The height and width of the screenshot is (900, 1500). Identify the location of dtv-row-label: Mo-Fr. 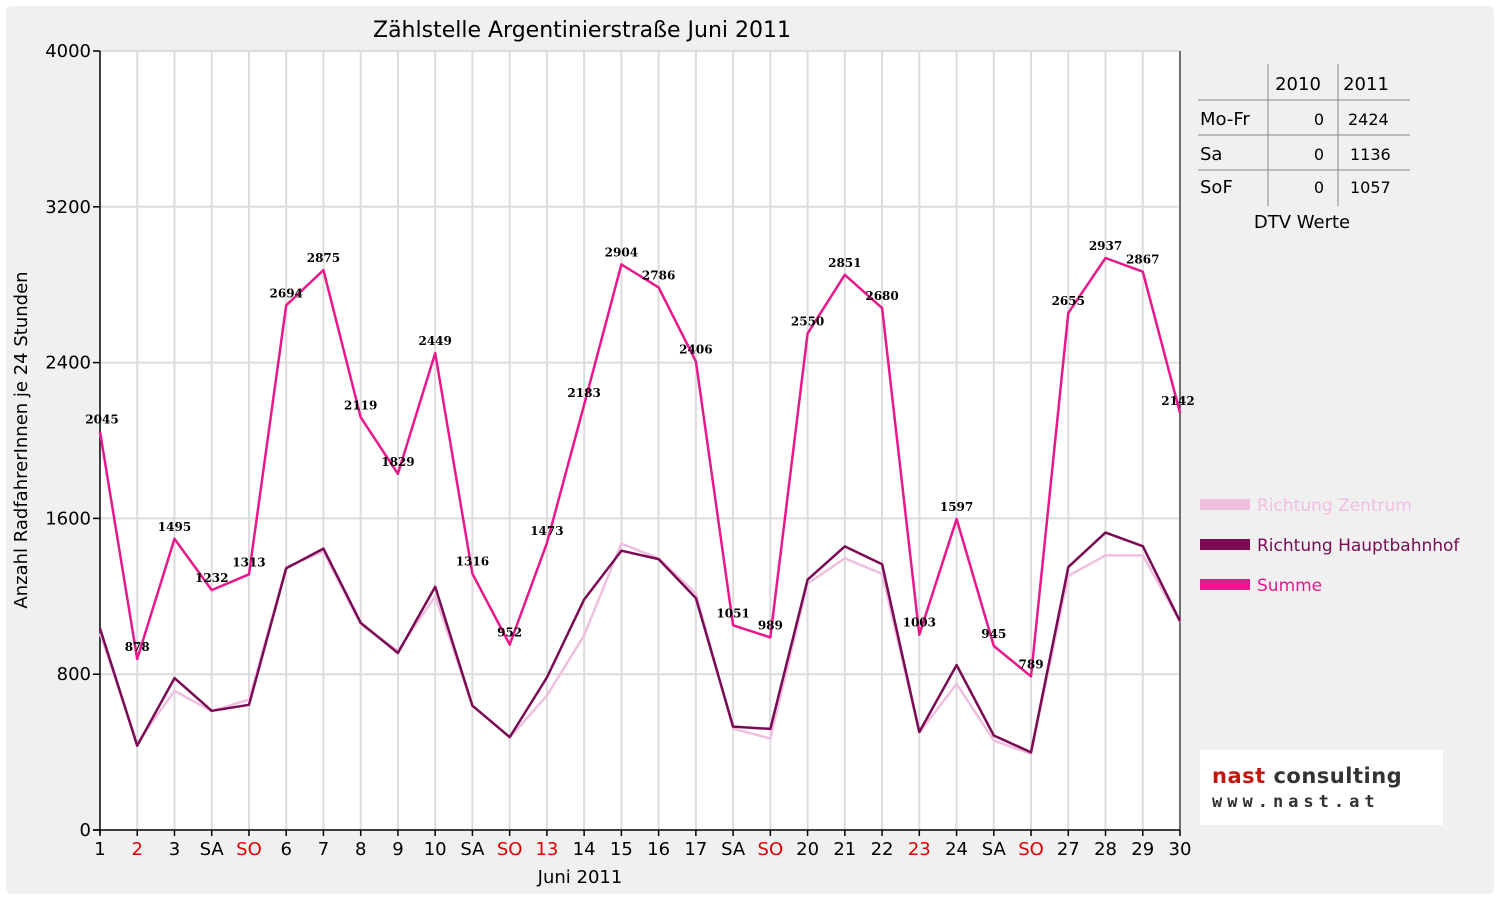
(1225, 119).